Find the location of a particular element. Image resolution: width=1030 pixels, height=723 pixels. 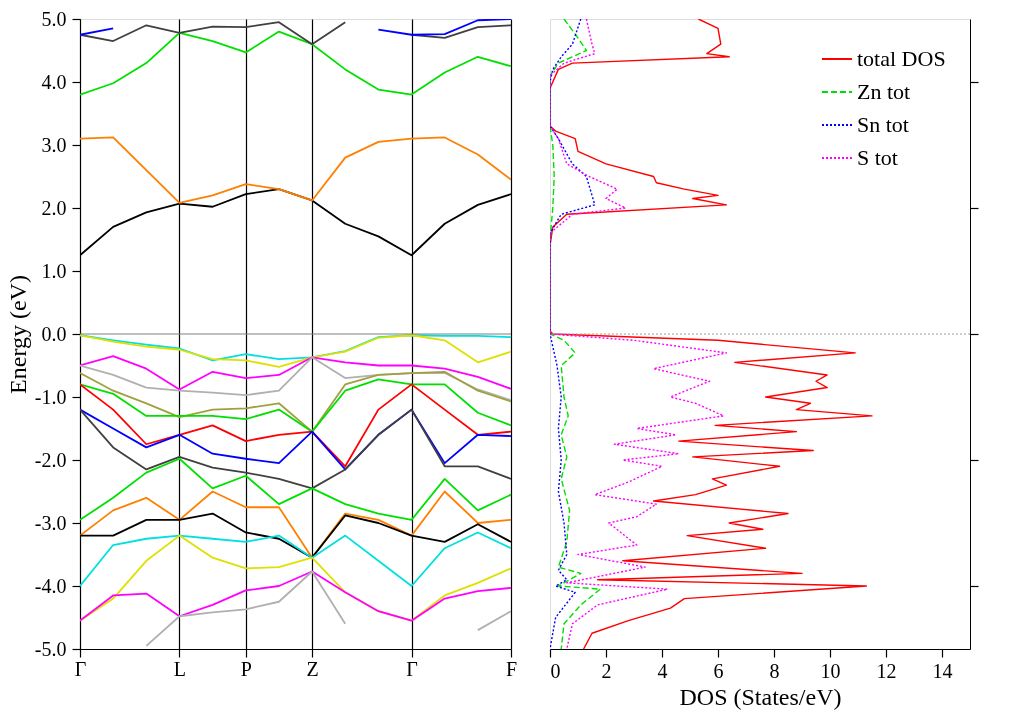

legend-label: Zn tot is located at coordinates (884, 91).